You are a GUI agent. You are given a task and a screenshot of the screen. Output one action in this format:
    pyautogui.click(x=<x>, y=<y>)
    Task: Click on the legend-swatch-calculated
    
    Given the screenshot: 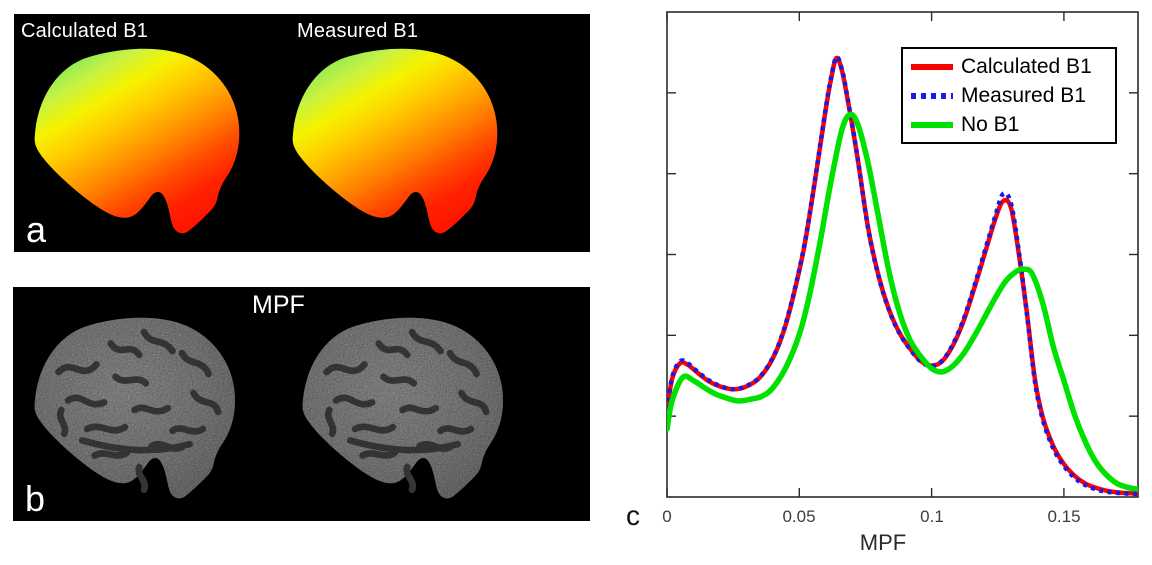 What is the action you would take?
    pyautogui.click(x=932, y=66)
    